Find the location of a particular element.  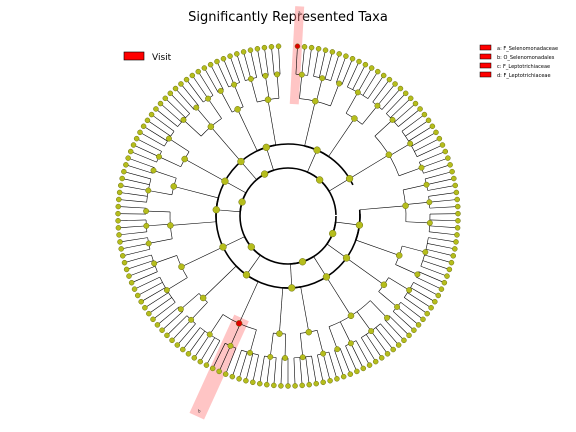

group-legend-swatch is located at coordinates (134, 56).